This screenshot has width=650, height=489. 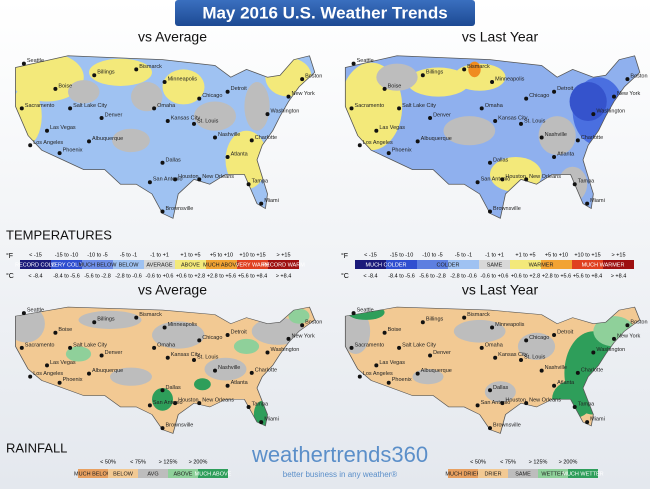 I want to click on city-label: Kansas City, so click(x=186, y=118).